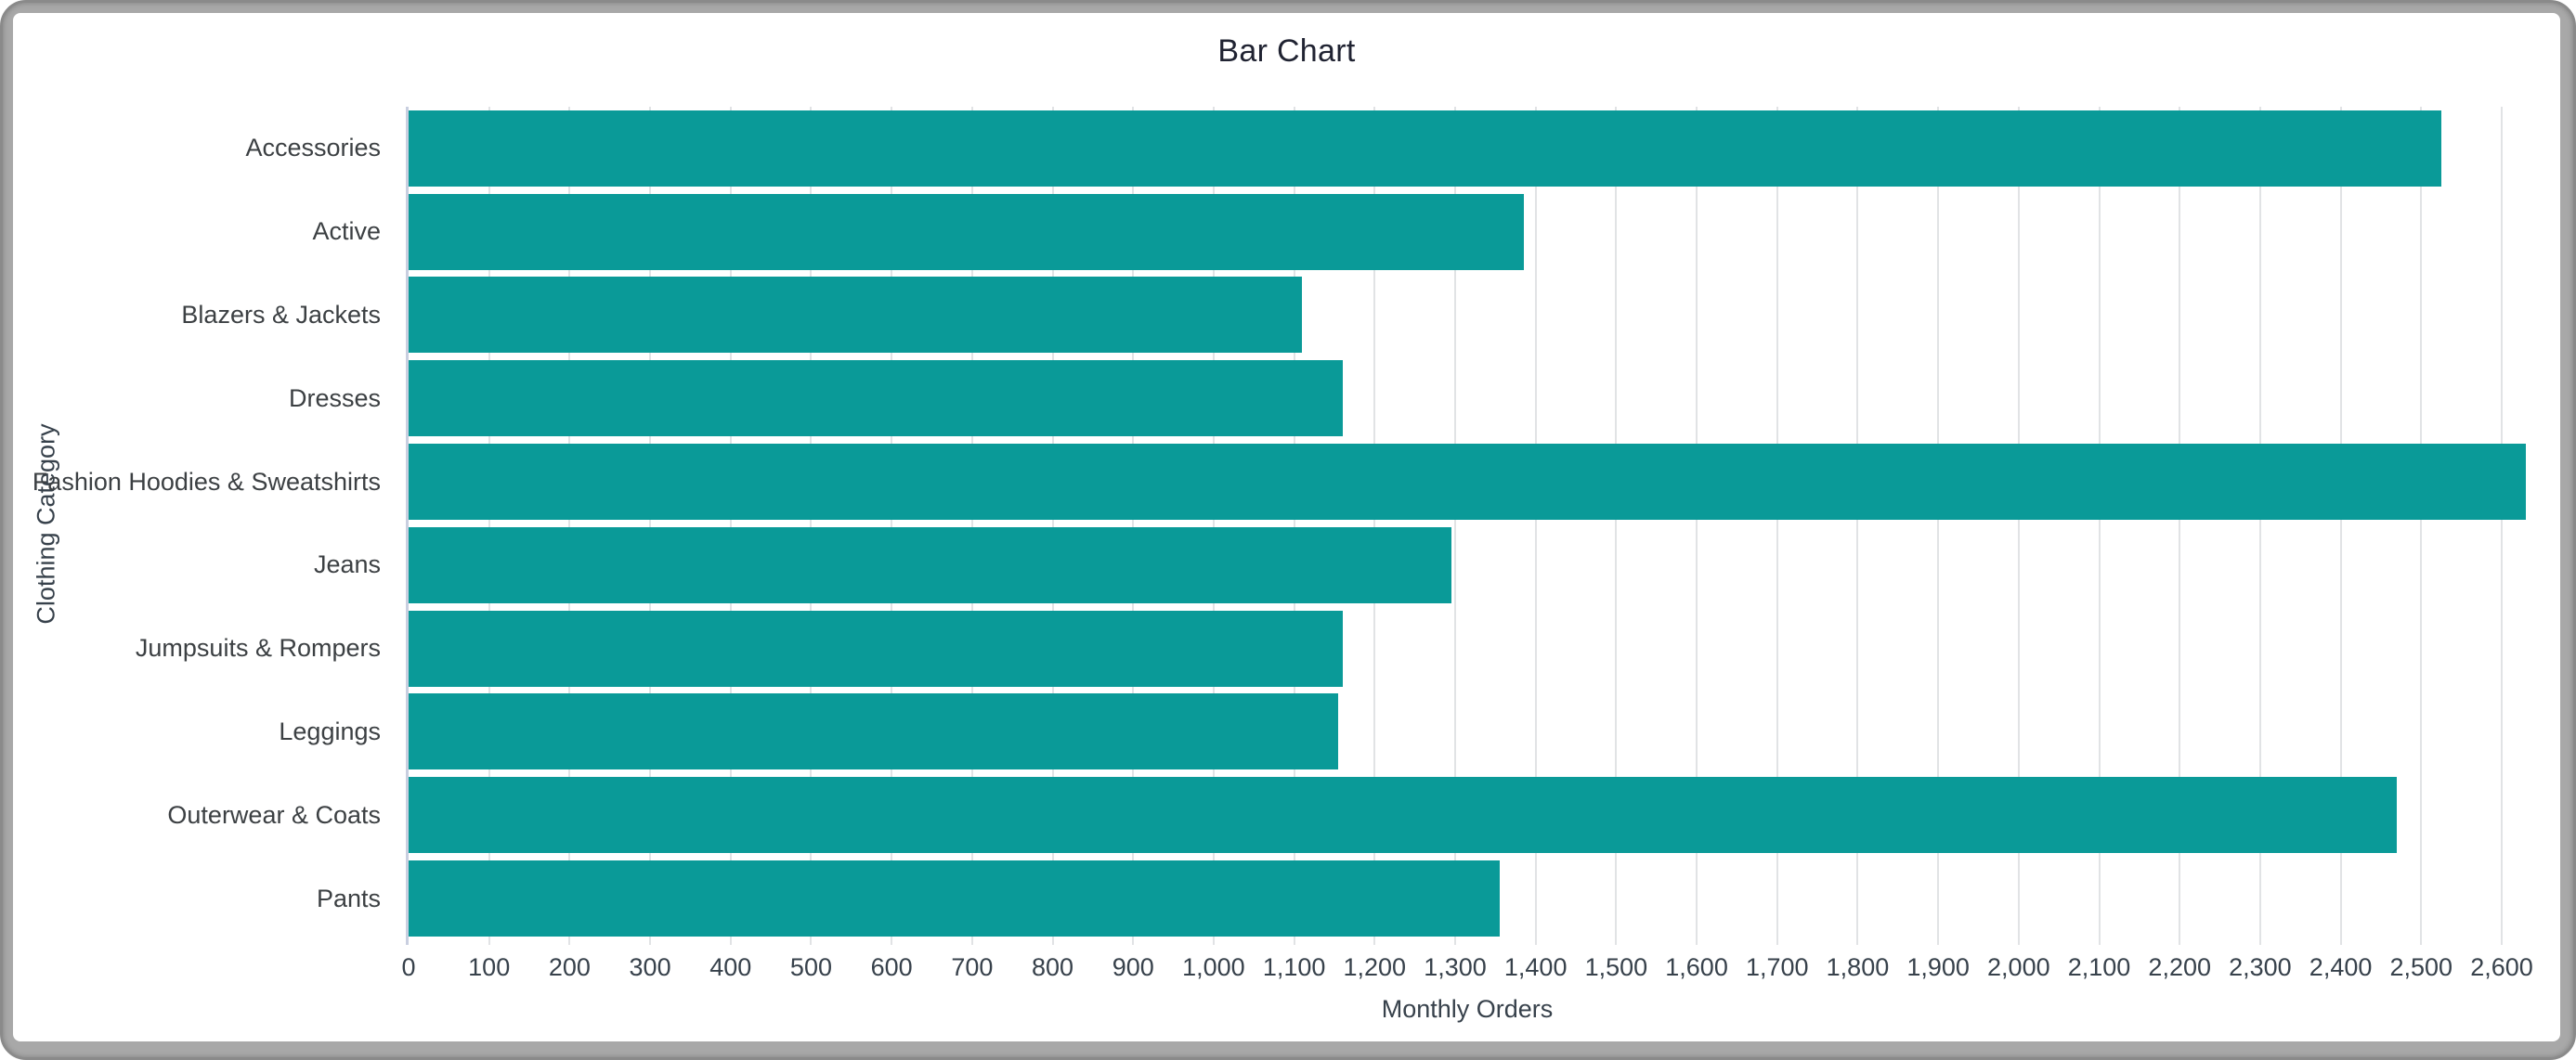 The width and height of the screenshot is (2576, 1060). Describe the element at coordinates (1375, 967) in the screenshot. I see `x-tick-label: 1,200` at that location.